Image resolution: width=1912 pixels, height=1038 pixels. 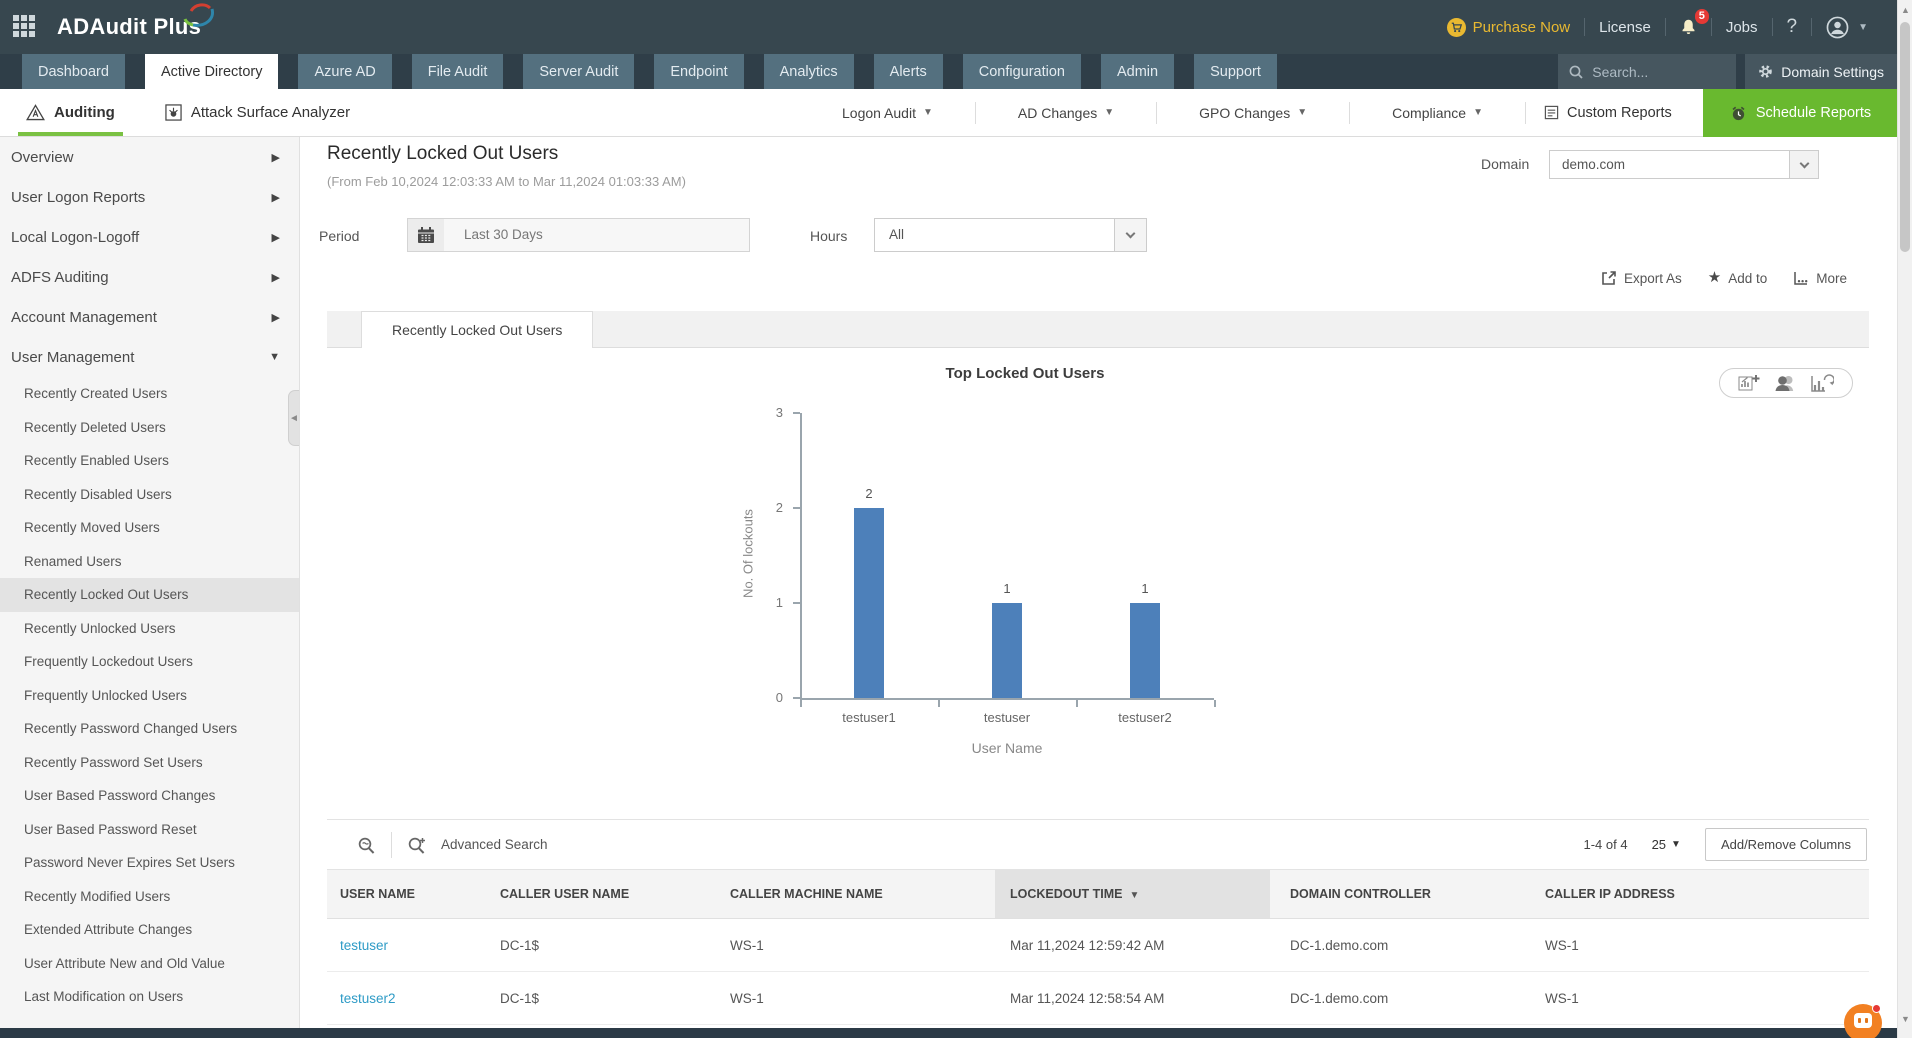 I want to click on sidebar-item-user-based-password-changes: User Based Password Changes, so click(x=120, y=796).